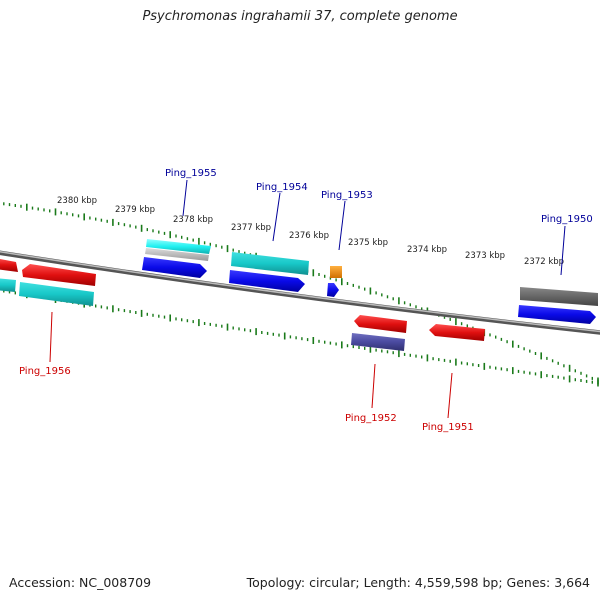  Describe the element at coordinates (309, 236) in the screenshot. I see `ruler-label: 2376 kbp` at that location.